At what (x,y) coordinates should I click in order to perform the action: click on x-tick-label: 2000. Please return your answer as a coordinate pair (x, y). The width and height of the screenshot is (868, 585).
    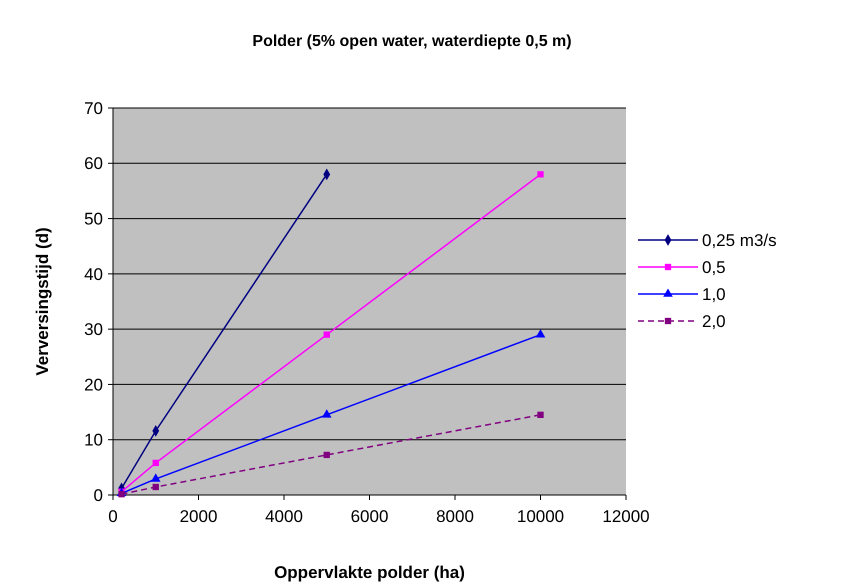
    Looking at the image, I should click on (199, 516).